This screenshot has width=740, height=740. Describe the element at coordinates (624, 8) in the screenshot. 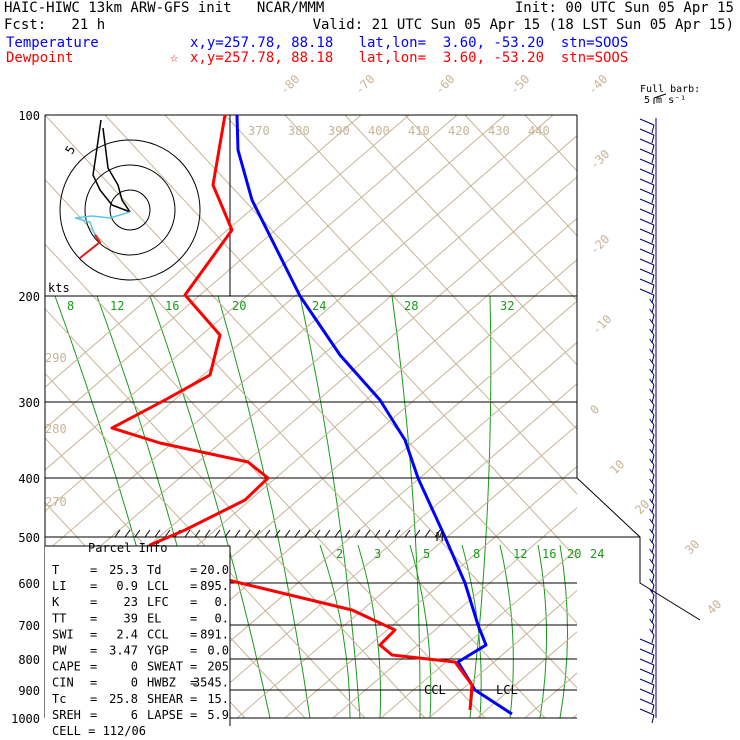

I see `init-time: Init: 00 UTC Sun 05 Apr 15` at that location.